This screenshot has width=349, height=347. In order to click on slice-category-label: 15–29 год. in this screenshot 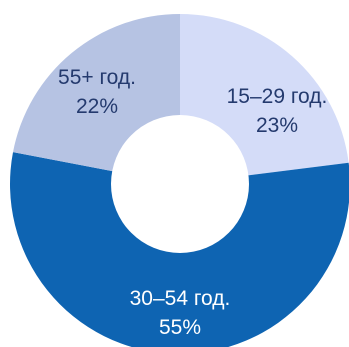, I will do `click(277, 96)`.